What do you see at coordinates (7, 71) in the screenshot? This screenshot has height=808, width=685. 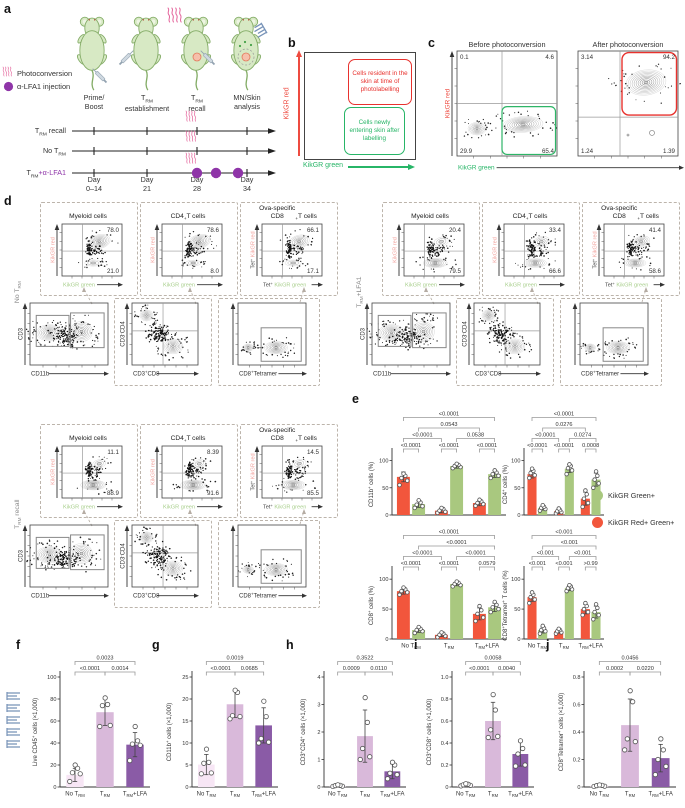 I see `photoconversion-rays-icon` at bounding box center [7, 71].